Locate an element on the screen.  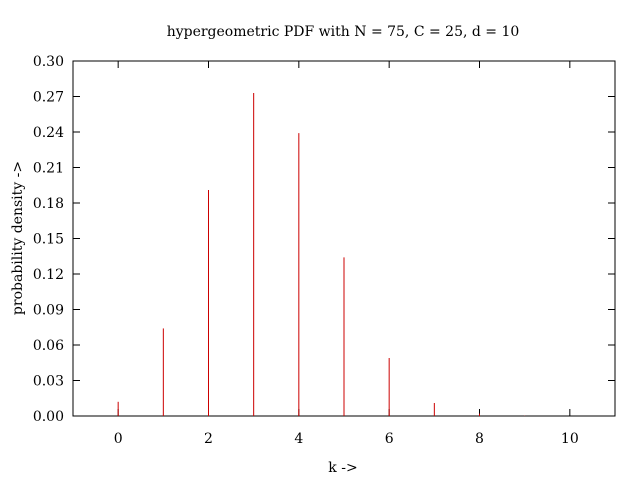
y-tick-label: 0.15 is located at coordinates (48, 240).